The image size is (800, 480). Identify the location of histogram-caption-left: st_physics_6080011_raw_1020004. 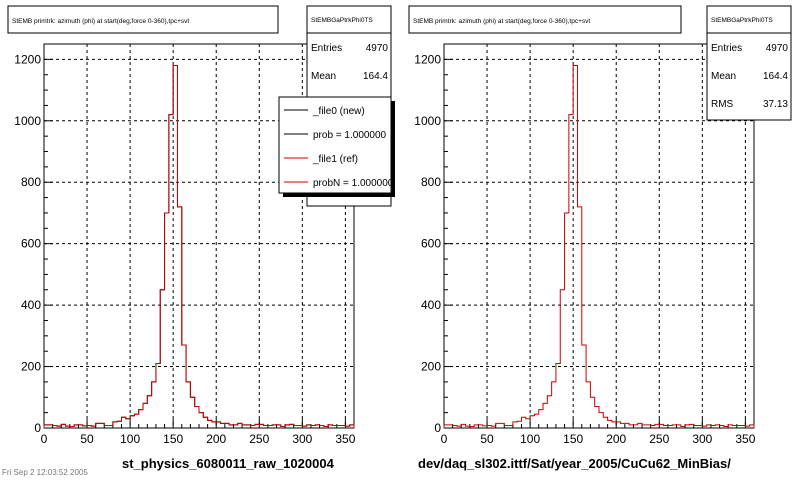
(228, 463).